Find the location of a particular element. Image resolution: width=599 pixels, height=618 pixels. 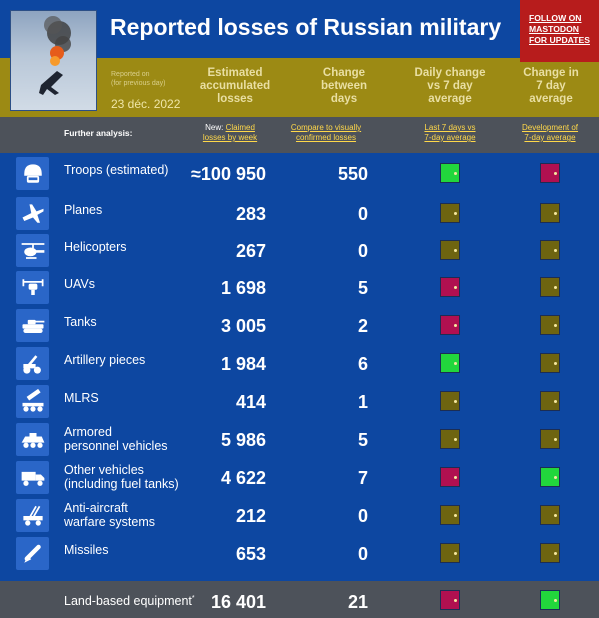

follow-mastodon-link: FOLLOW ON MASTODON FOR UPDATES is located at coordinates (559, 29).